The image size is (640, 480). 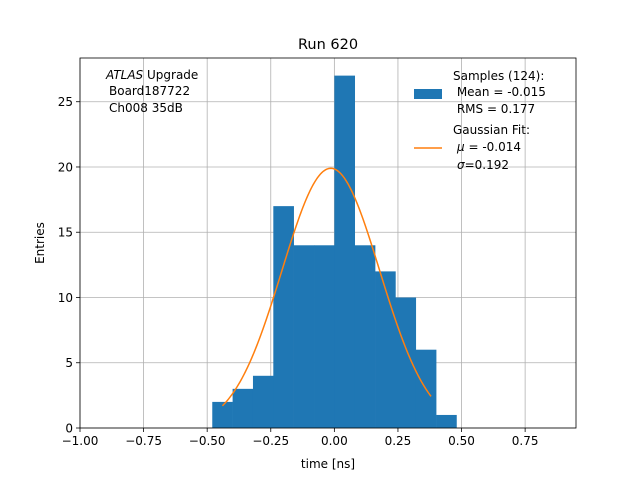 What do you see at coordinates (334, 441) in the screenshot?
I see `x-tick-label: 0.00` at bounding box center [334, 441].